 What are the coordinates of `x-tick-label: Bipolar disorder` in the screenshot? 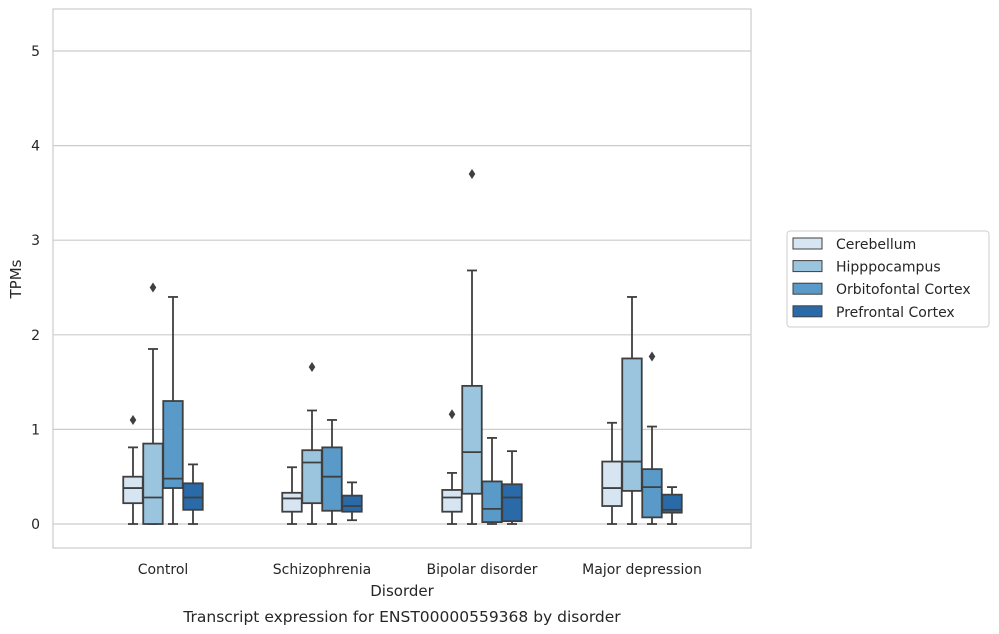 It's located at (481, 570).